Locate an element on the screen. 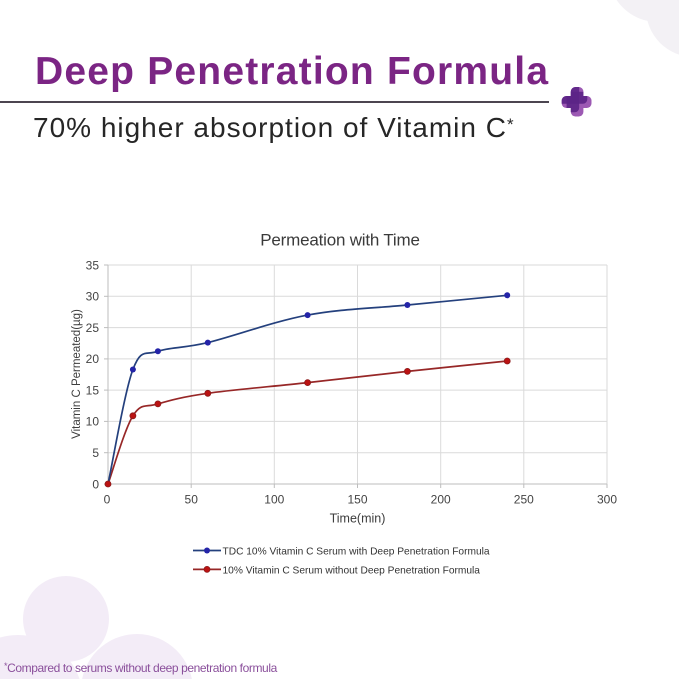 This screenshot has width=679, height=679. svg-text: Permeation with Time is located at coordinates (339, 240).